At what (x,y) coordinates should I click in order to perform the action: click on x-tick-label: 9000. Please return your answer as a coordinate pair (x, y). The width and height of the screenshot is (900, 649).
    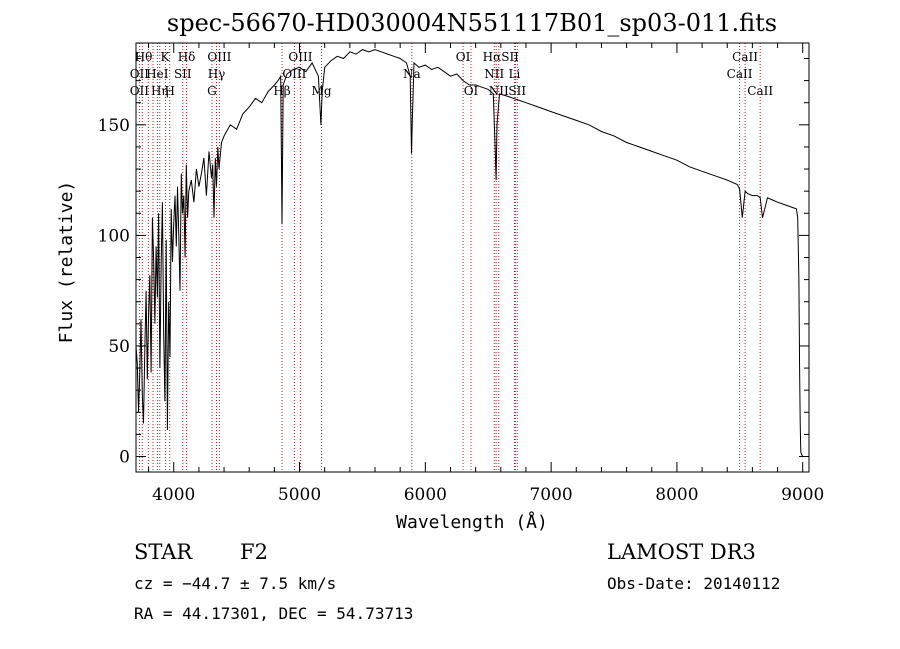
    Looking at the image, I should click on (802, 495).